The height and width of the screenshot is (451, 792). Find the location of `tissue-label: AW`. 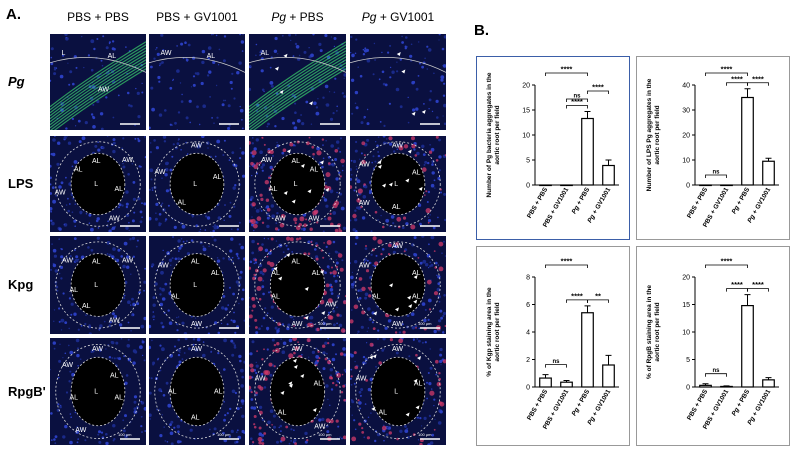

tissue-label: AW is located at coordinates (397, 324).